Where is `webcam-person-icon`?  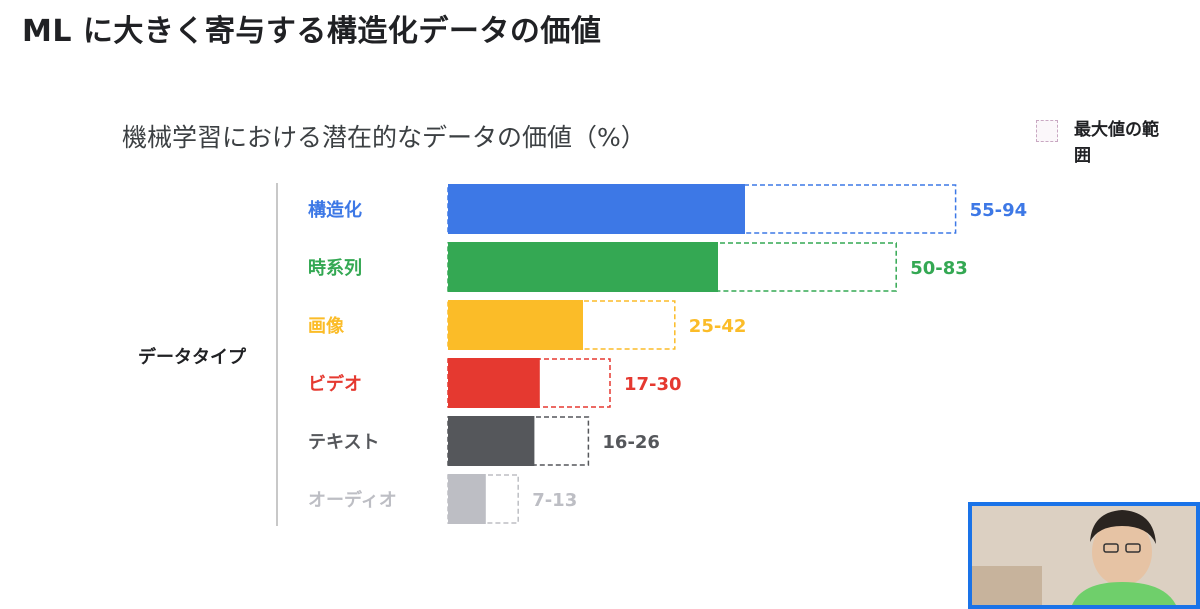 webcam-person-icon is located at coordinates (1084, 555).